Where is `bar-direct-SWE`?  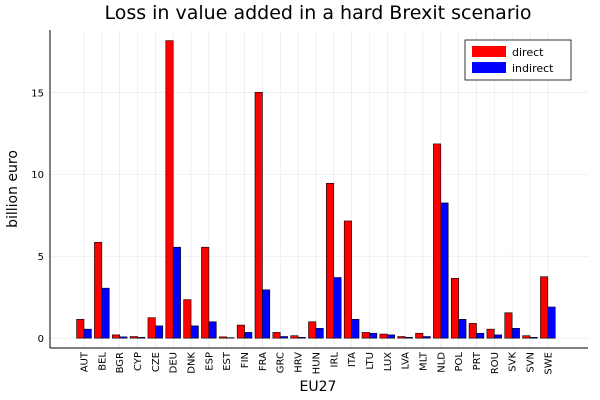
bar-direct-SWE is located at coordinates (544, 307).